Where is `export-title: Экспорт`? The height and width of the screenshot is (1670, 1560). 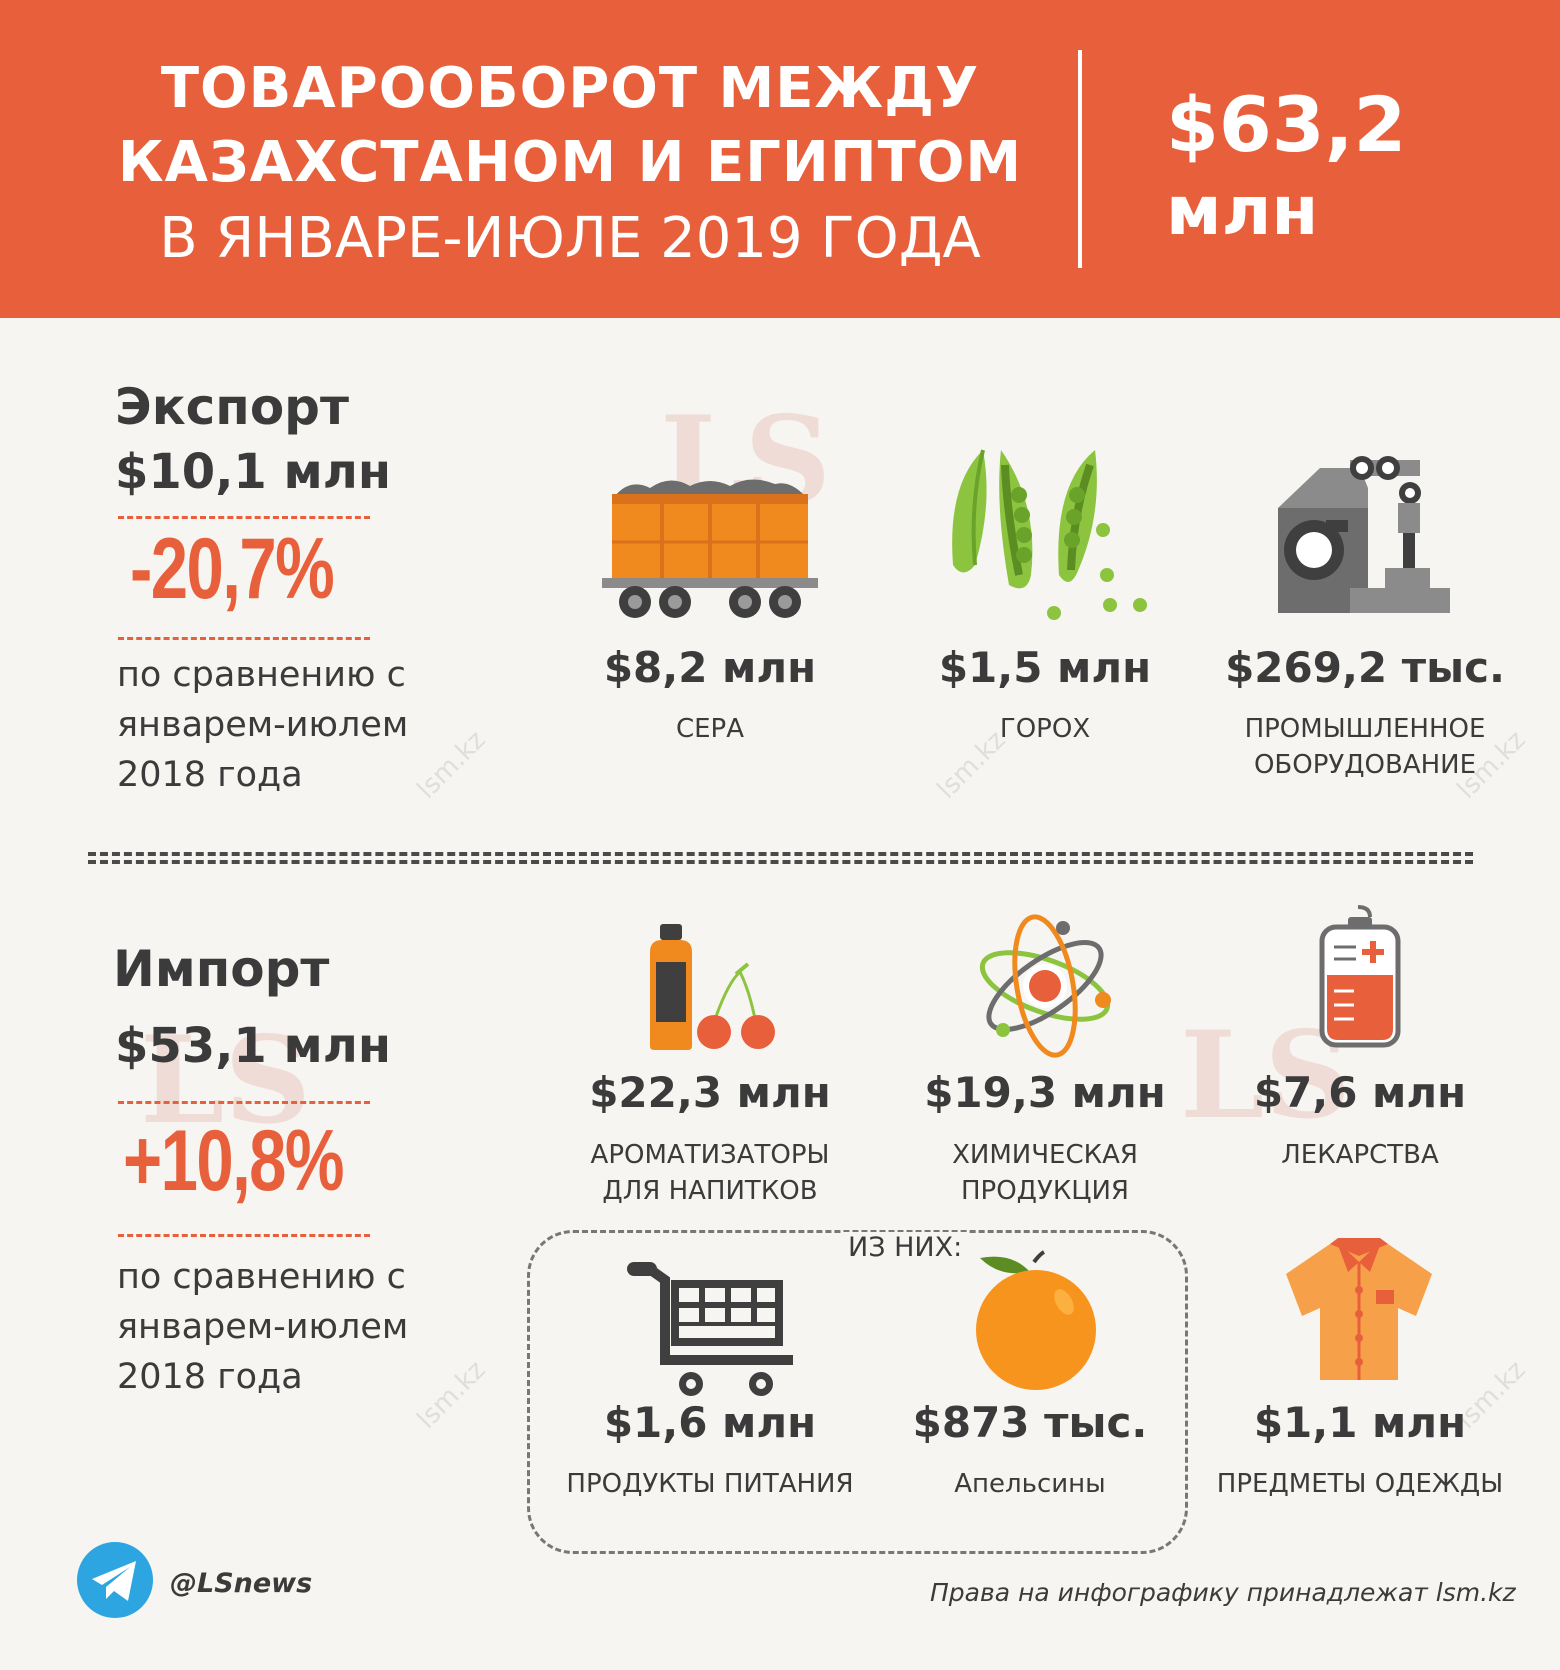
export-title: Экспорт is located at coordinates (232, 407).